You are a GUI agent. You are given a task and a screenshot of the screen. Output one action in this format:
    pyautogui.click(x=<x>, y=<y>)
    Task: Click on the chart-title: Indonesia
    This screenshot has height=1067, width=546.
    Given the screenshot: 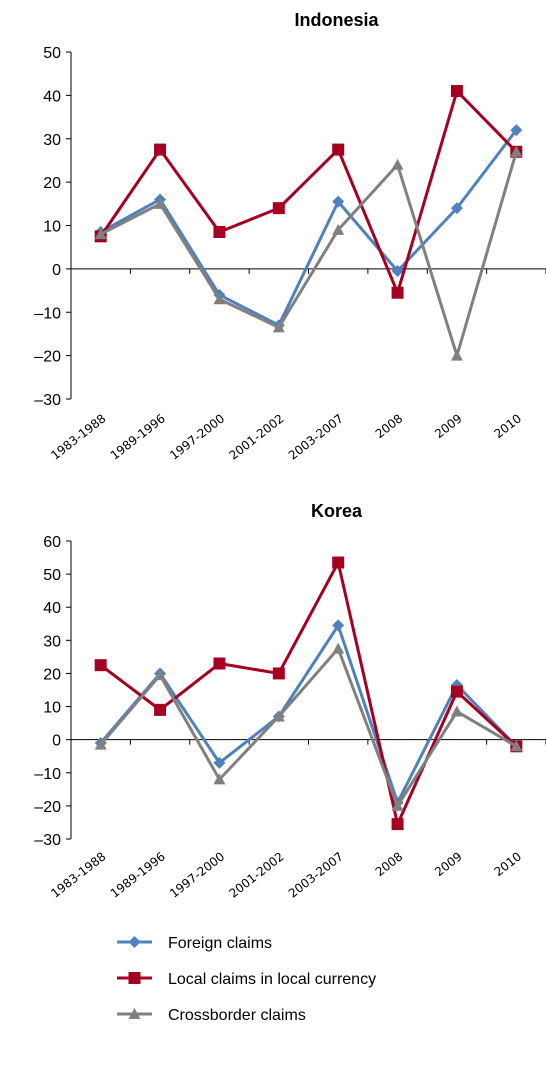 What is the action you would take?
    pyautogui.click(x=336, y=20)
    